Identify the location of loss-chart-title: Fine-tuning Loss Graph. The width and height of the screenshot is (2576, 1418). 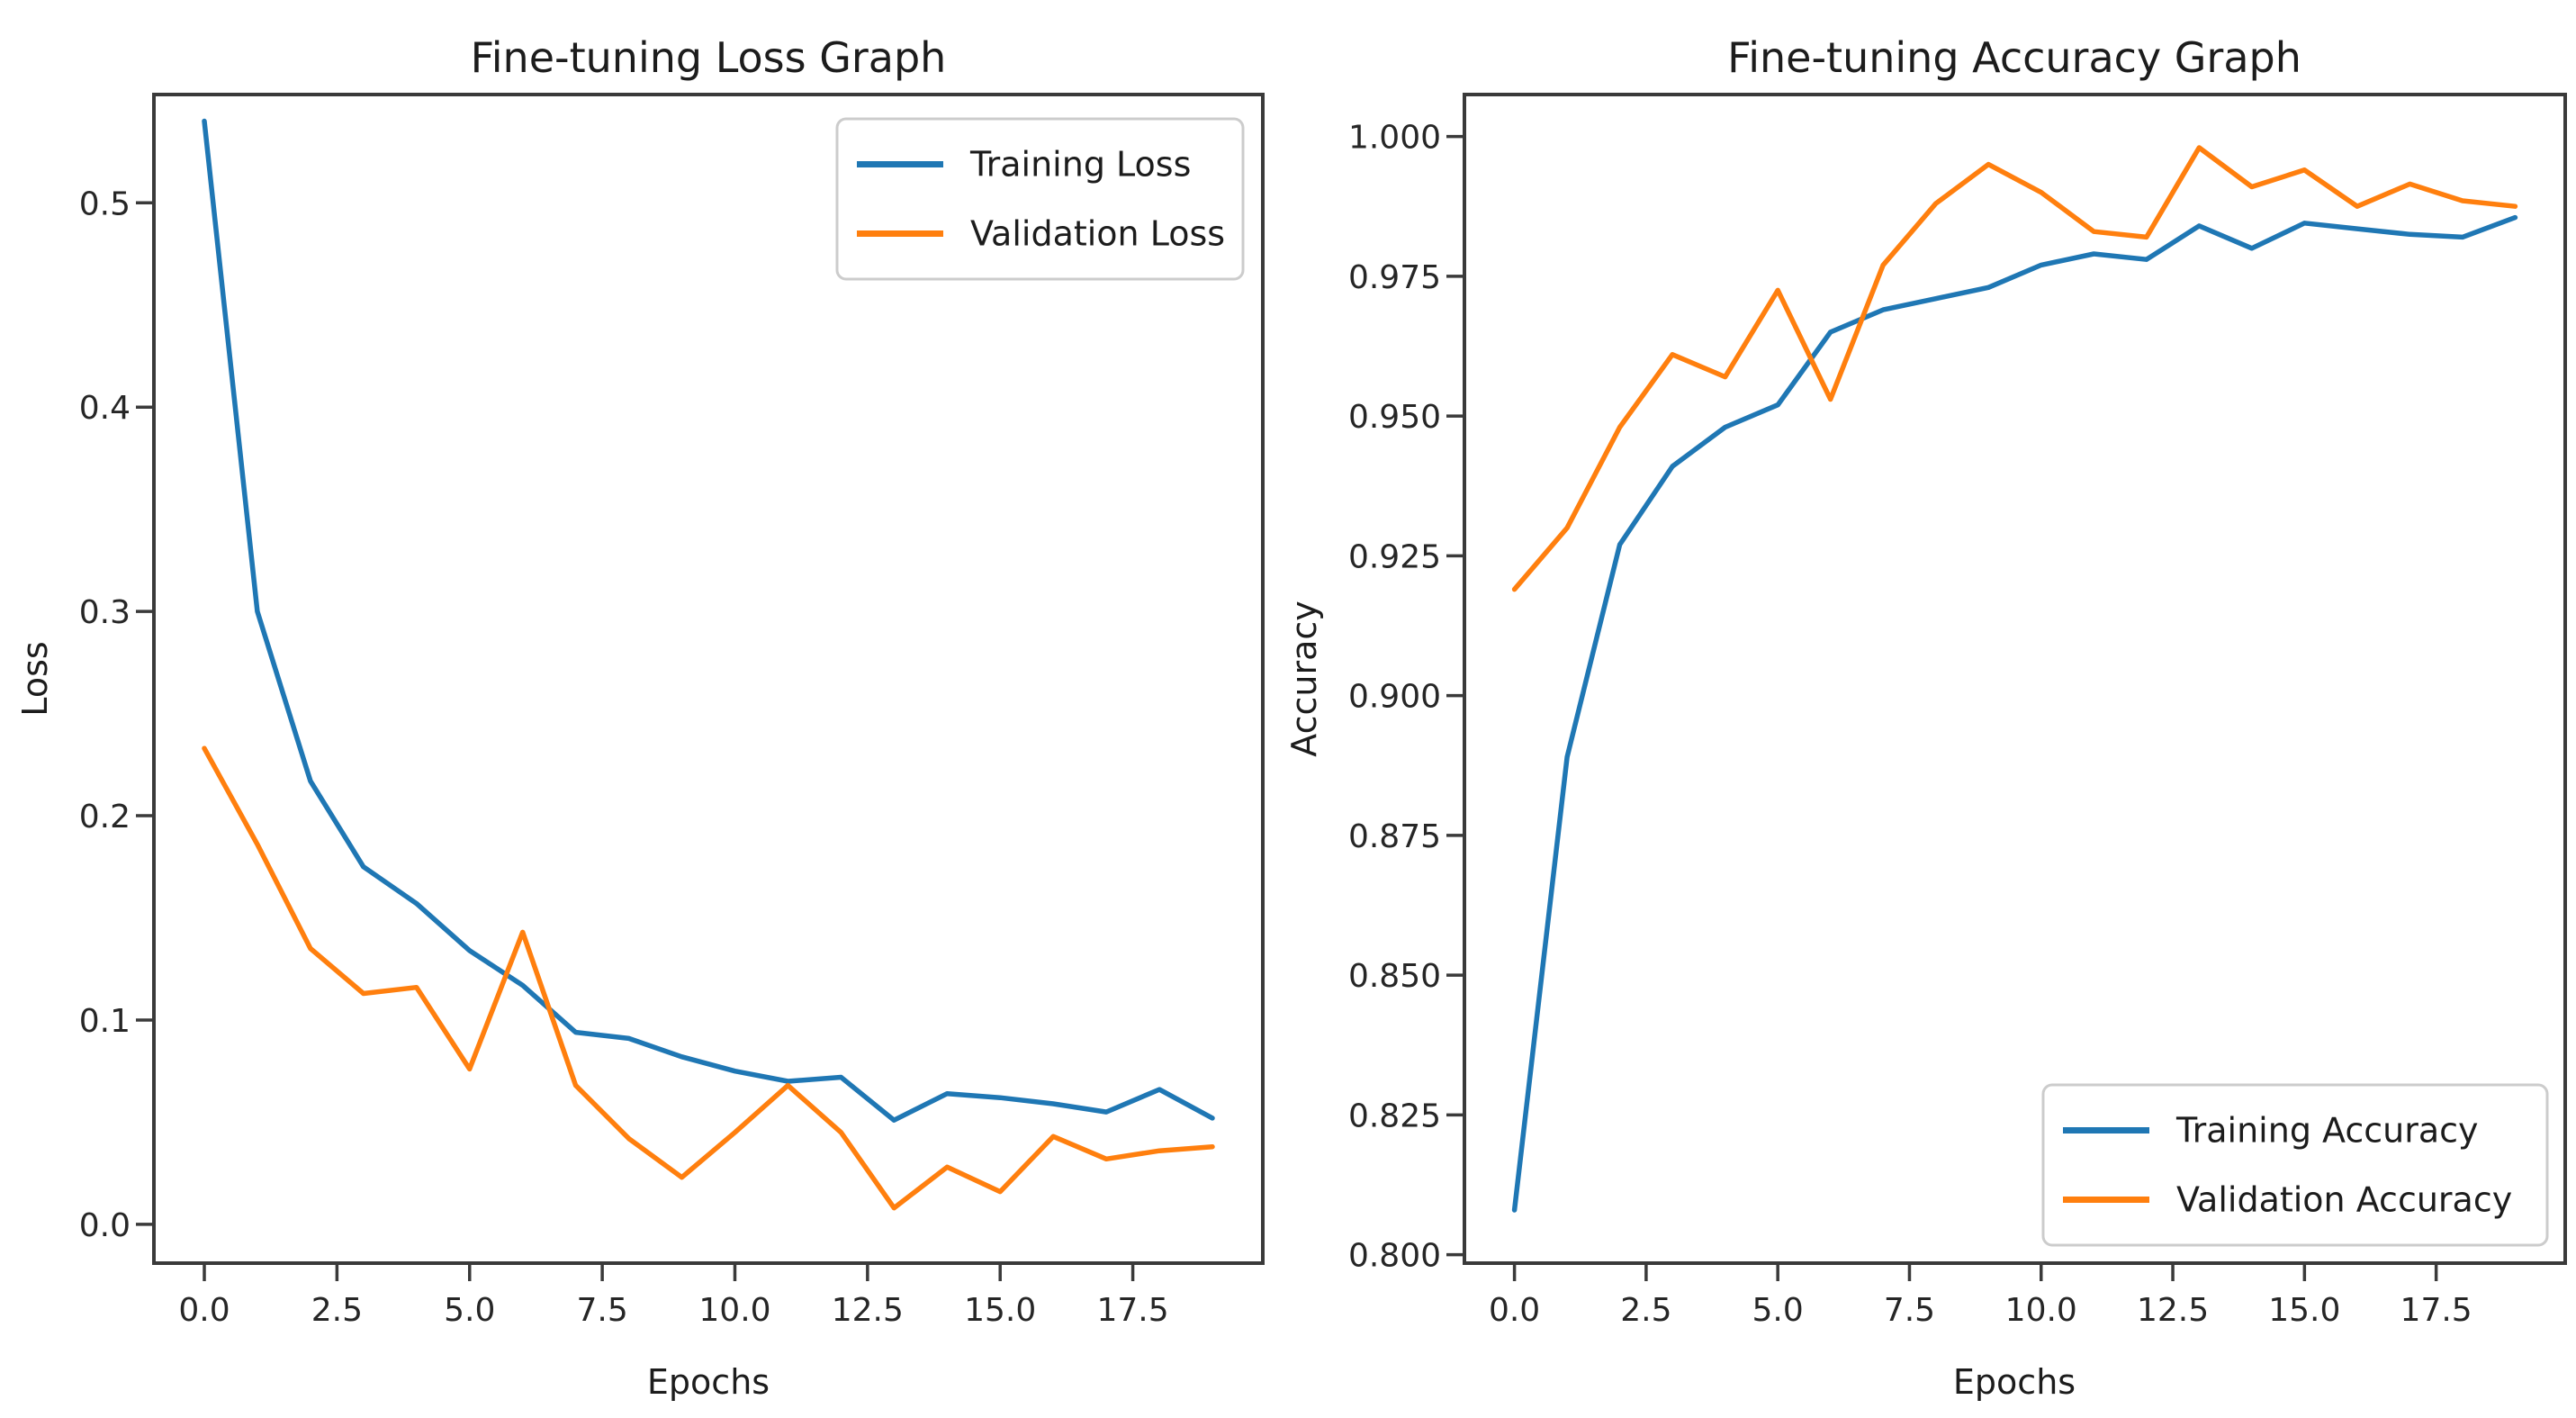
(709, 57).